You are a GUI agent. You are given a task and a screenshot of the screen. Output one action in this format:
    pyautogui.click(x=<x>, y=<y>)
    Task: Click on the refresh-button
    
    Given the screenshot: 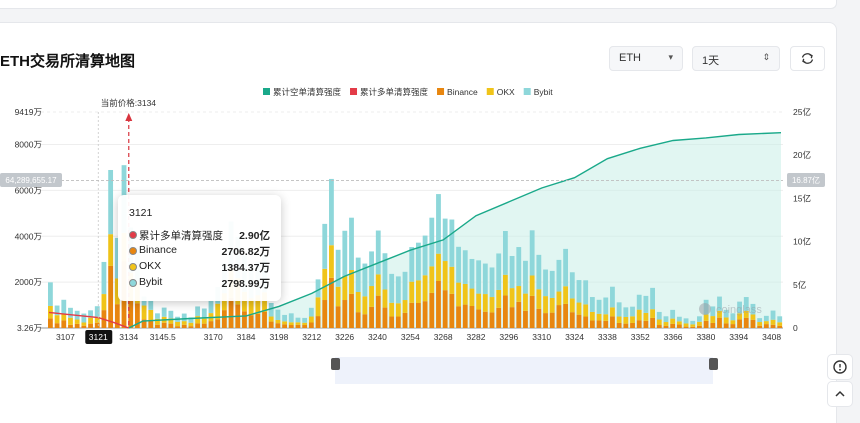 What is the action you would take?
    pyautogui.click(x=807, y=58)
    